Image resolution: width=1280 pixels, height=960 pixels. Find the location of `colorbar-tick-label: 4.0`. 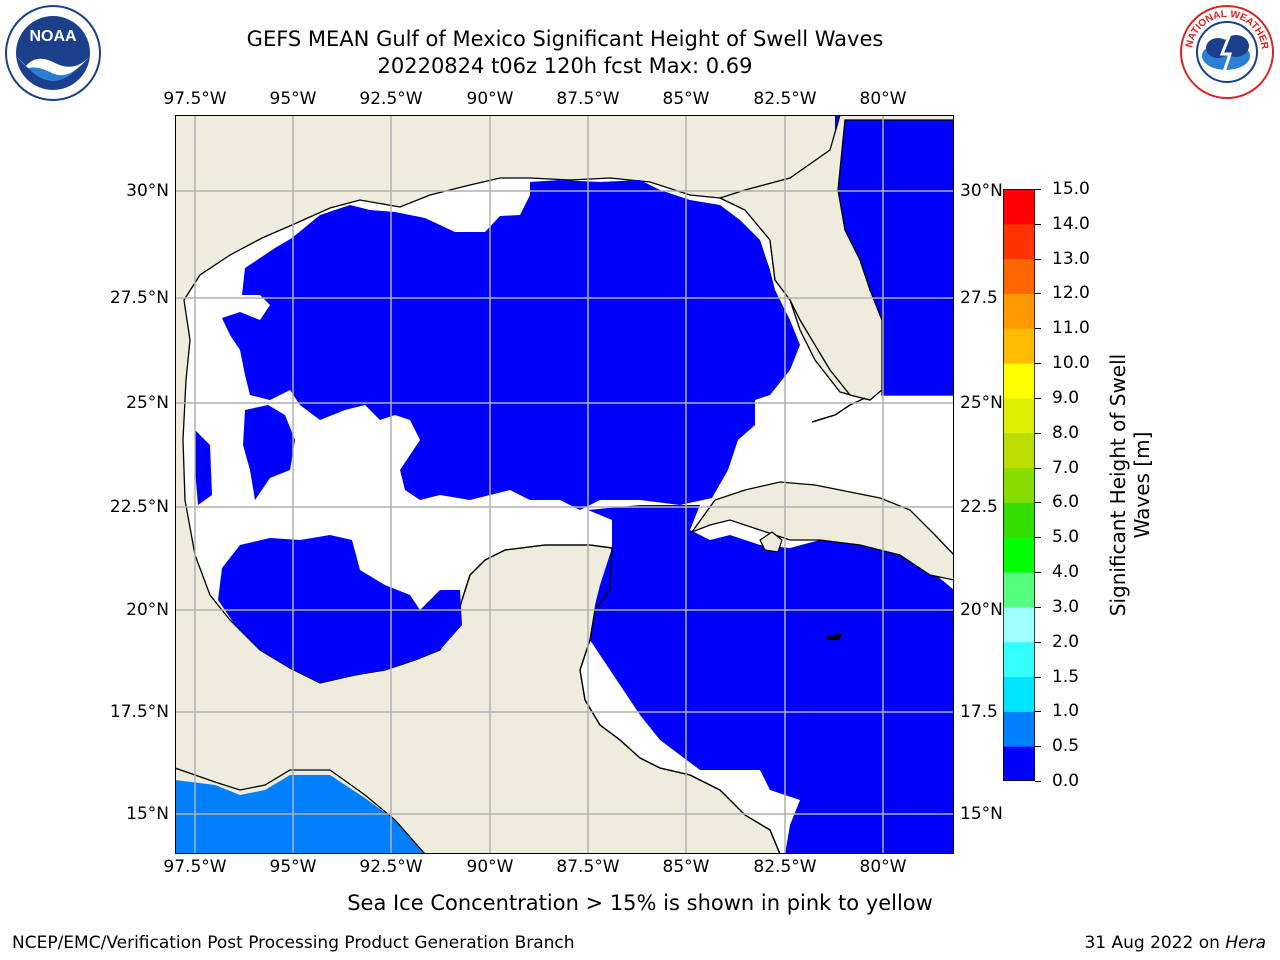

colorbar-tick-label: 4.0 is located at coordinates (1066, 572).